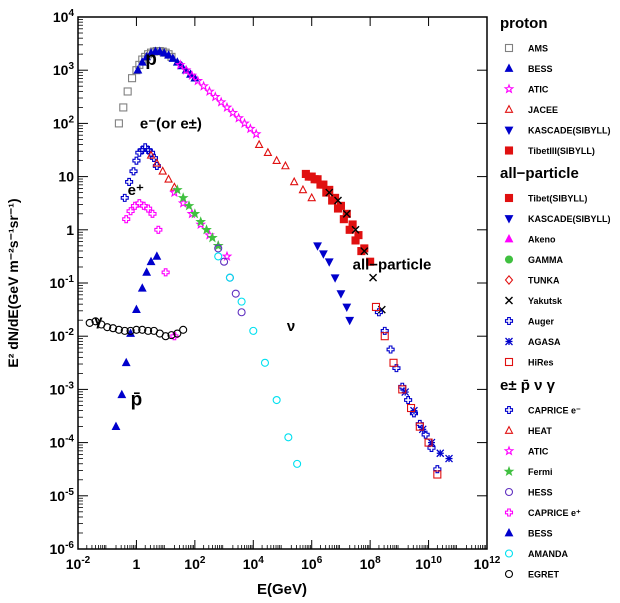  Describe the element at coordinates (539, 173) in the screenshot. I see `legend-group-title: all−particle` at that location.